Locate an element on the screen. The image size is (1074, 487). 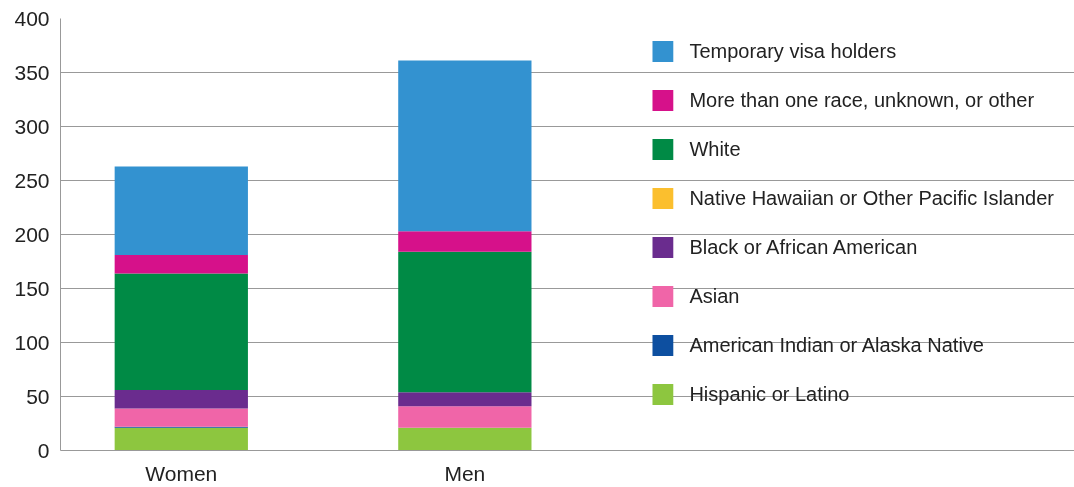
y-tick-label: 350 is located at coordinates (32, 72).